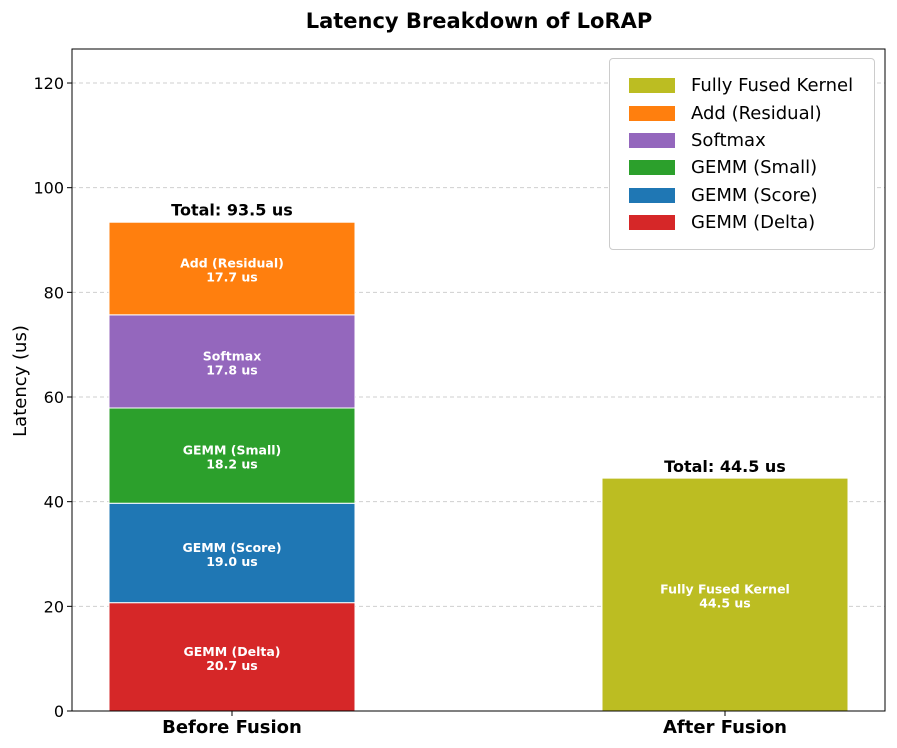 Image resolution: width=897 pixels, height=748 pixels. What do you see at coordinates (232, 665) in the screenshot?
I see `segment-value-label: 20.7 us` at bounding box center [232, 665].